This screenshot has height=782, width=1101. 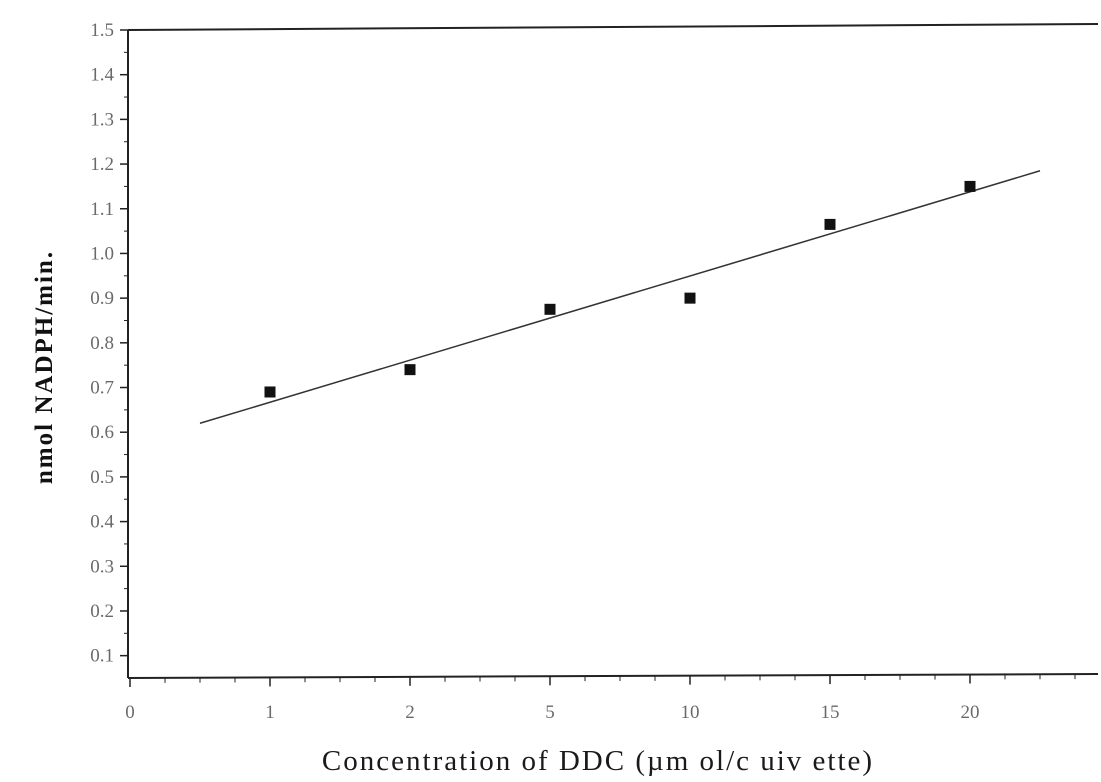 What do you see at coordinates (102, 119) in the screenshot?
I see `y-tick-label: 1.3` at bounding box center [102, 119].